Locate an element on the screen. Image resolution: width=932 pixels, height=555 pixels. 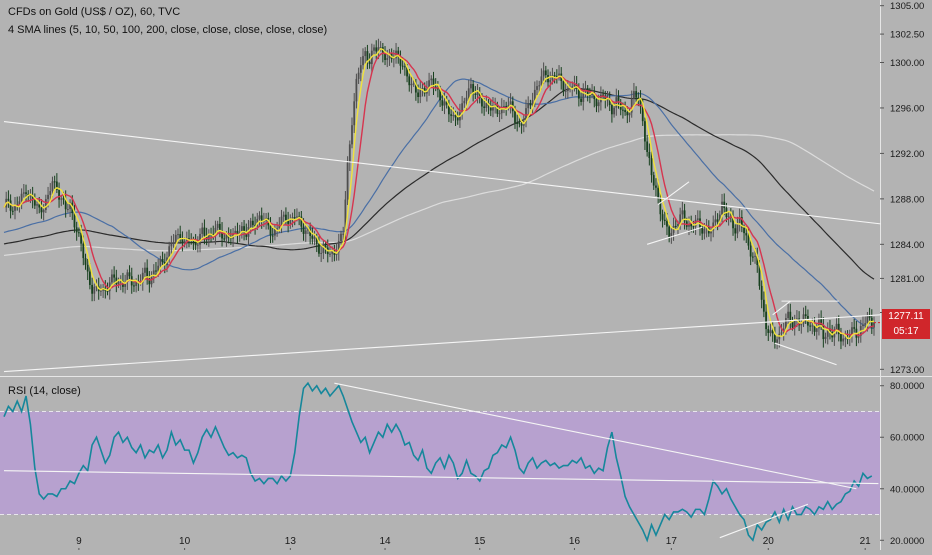
time-axis-label: 21 is located at coordinates (866, 541).